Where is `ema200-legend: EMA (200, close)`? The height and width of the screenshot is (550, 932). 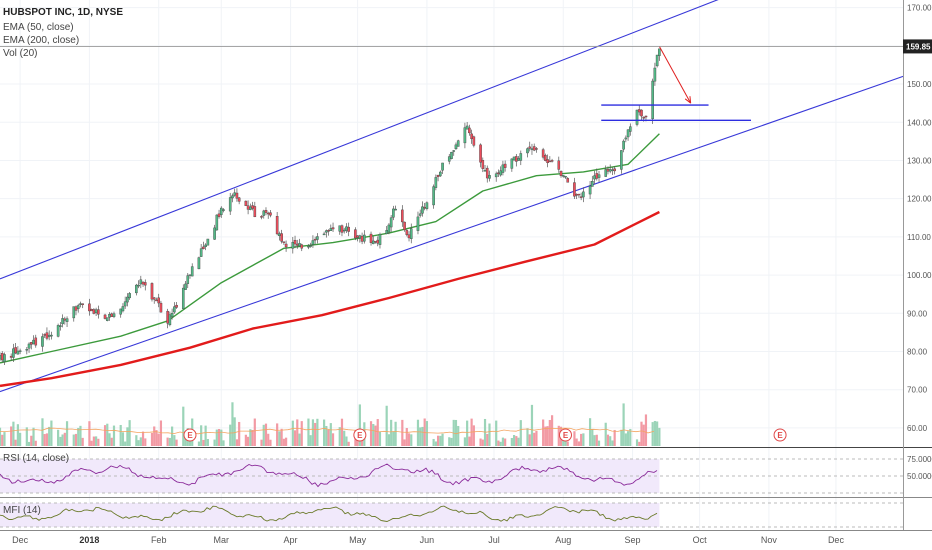
ema200-legend: EMA (200, close) is located at coordinates (41, 40).